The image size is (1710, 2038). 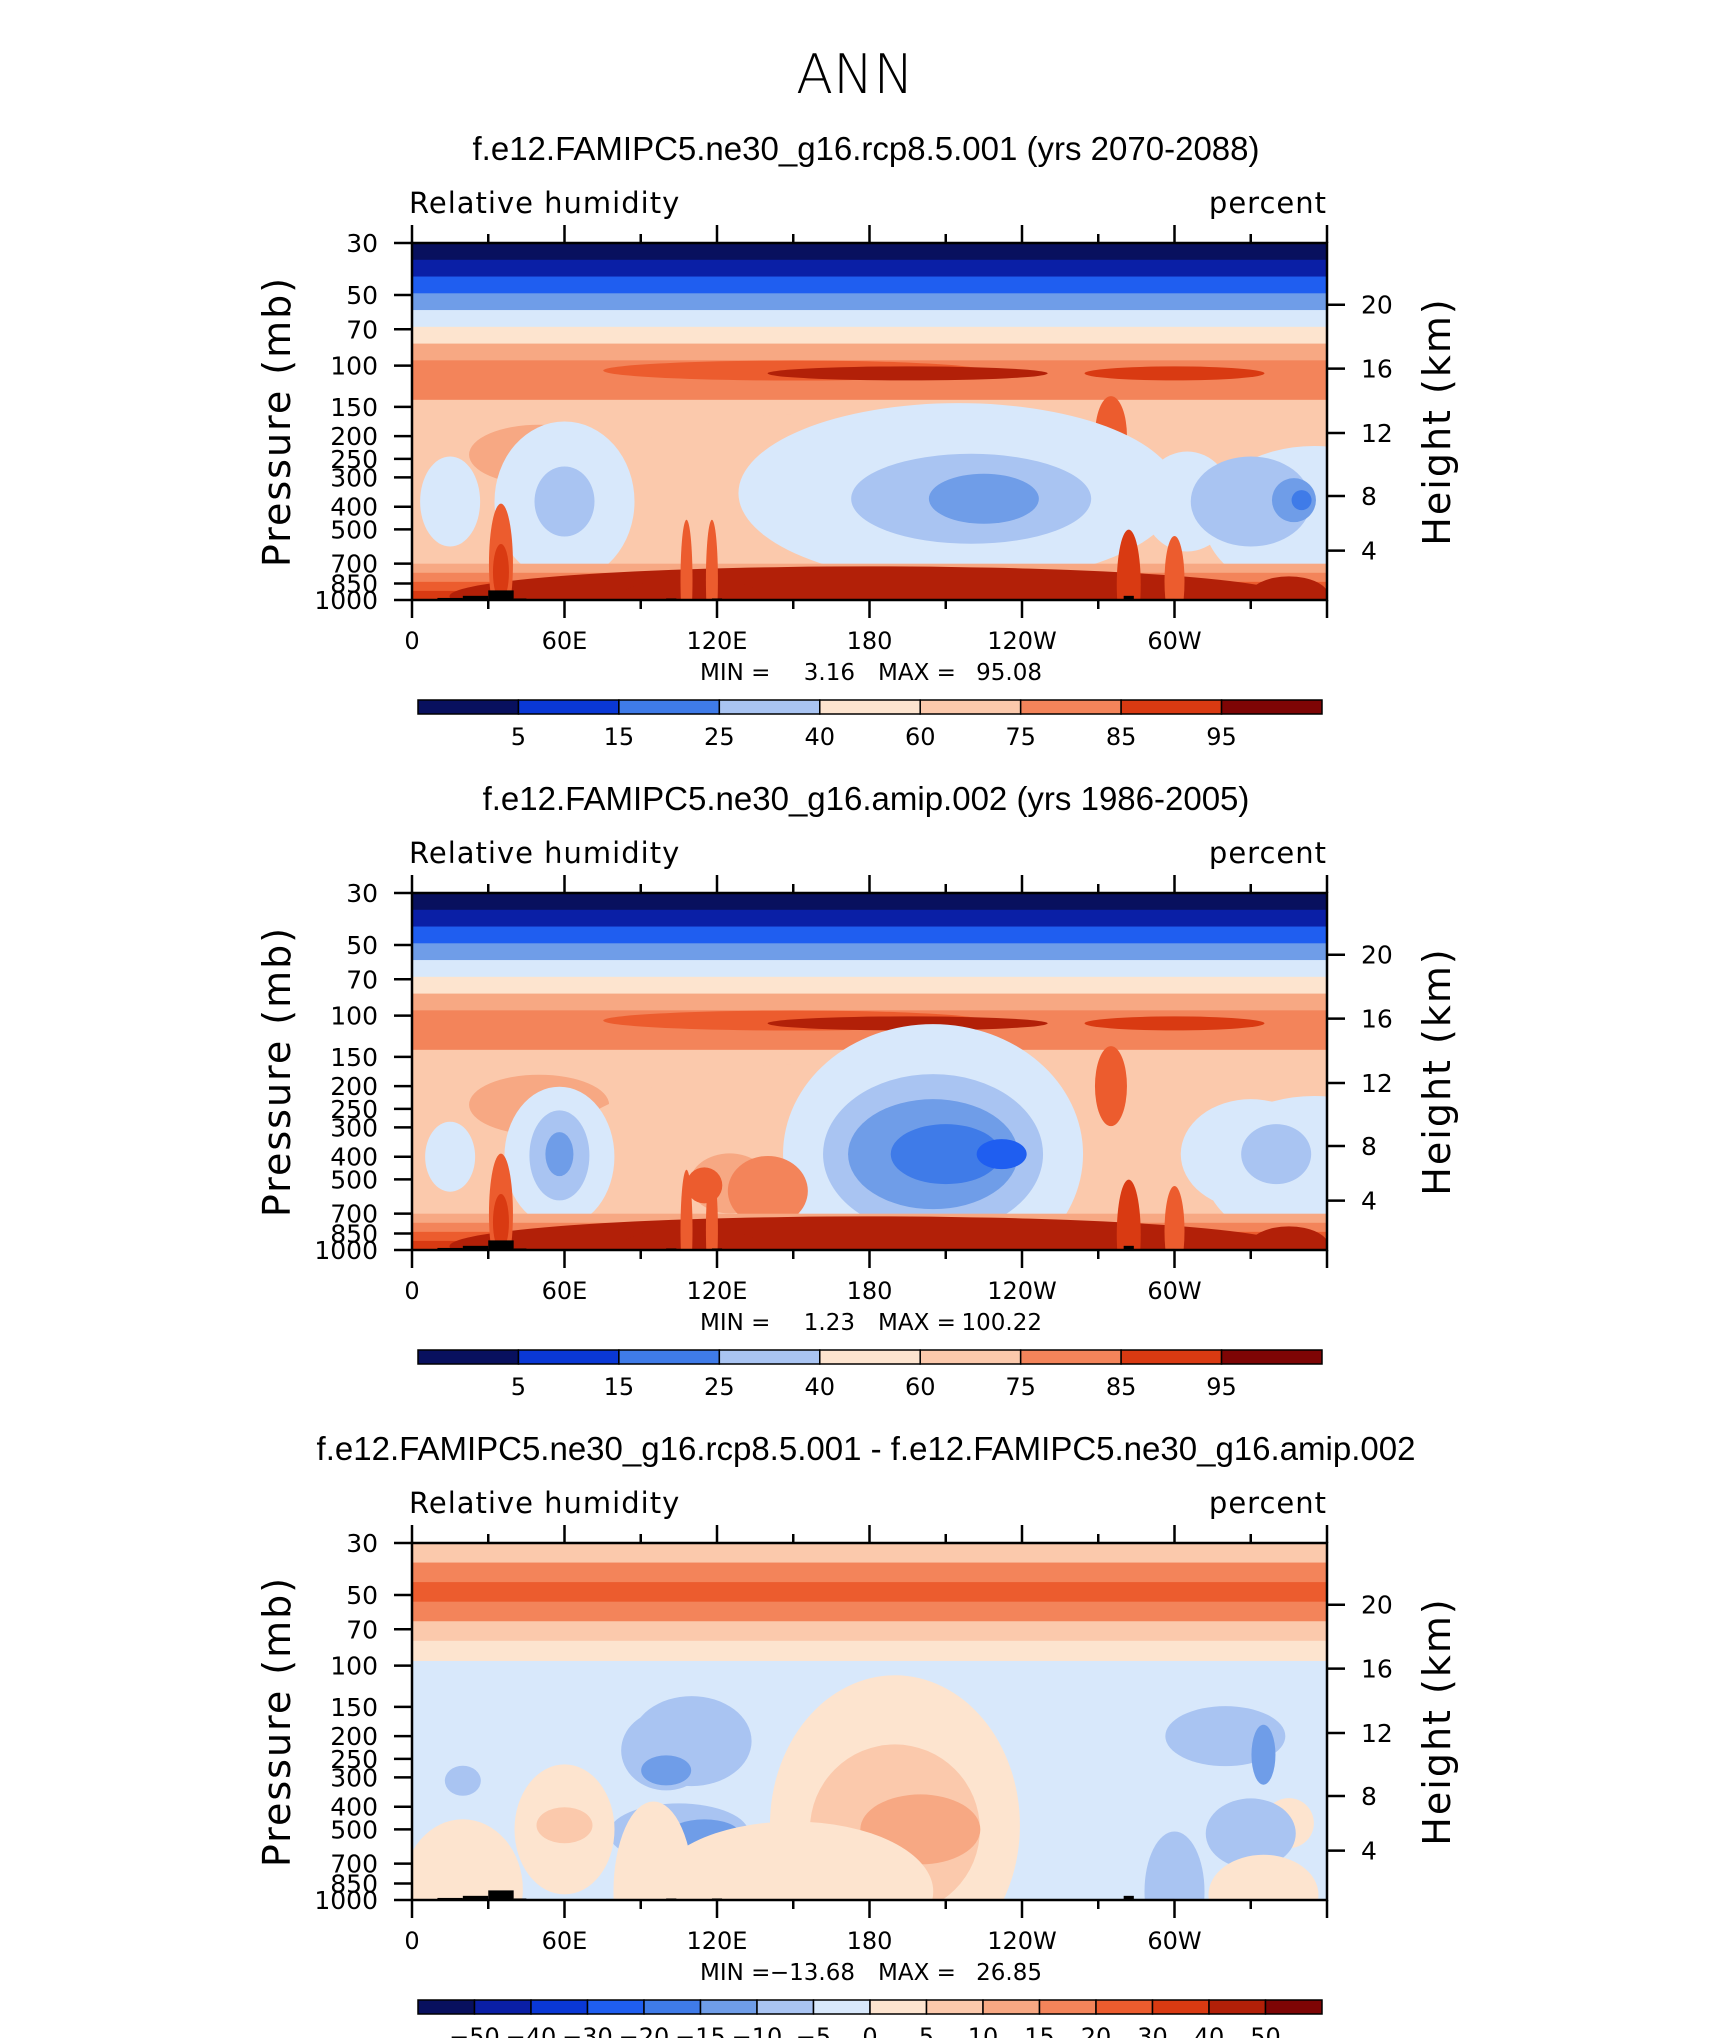 I want to click on colorbar-label: −40, so click(x=531, y=2030).